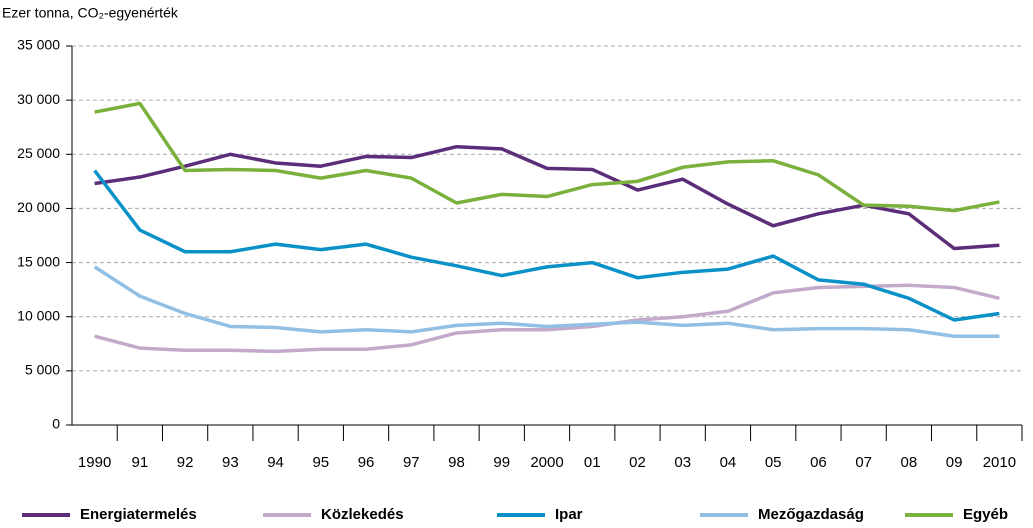  I want to click on x-tick-label: 92, so click(185, 462).